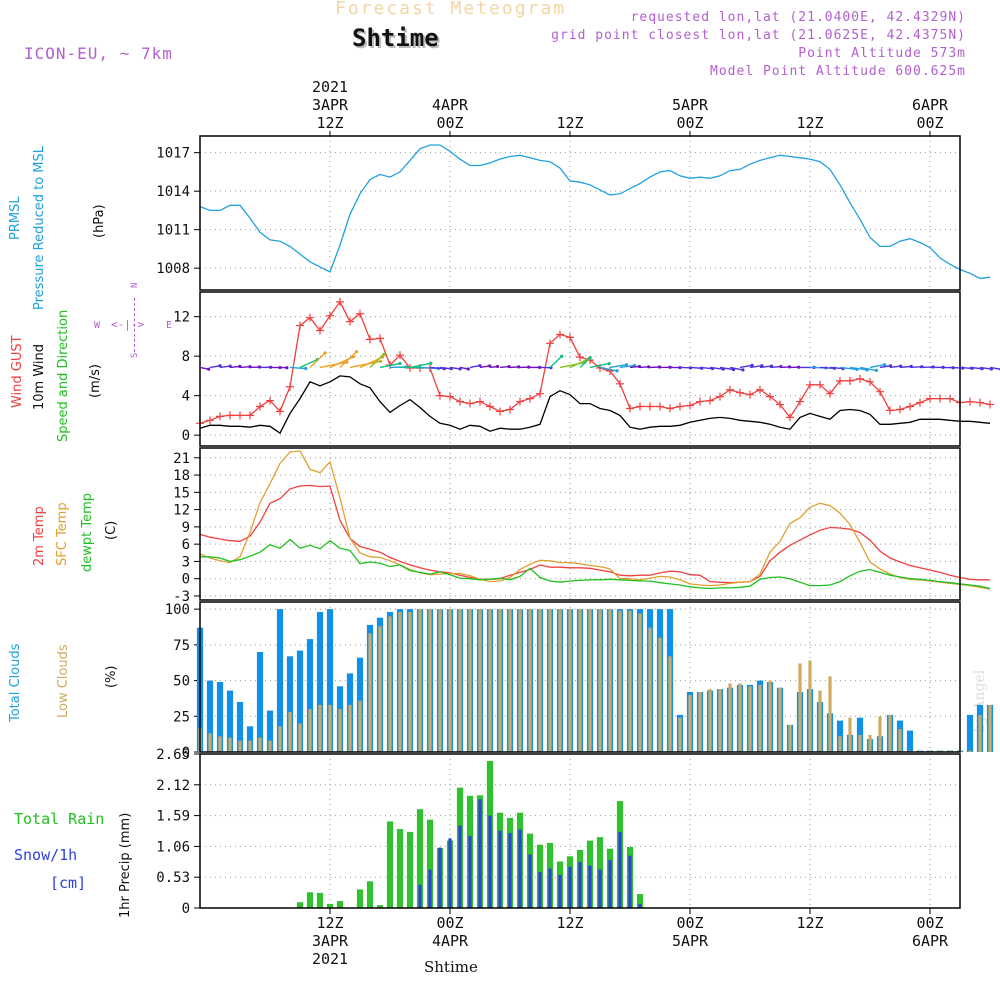 This screenshot has height=1000, width=1000. I want to click on top-time-label: 5APR, so click(690, 105).